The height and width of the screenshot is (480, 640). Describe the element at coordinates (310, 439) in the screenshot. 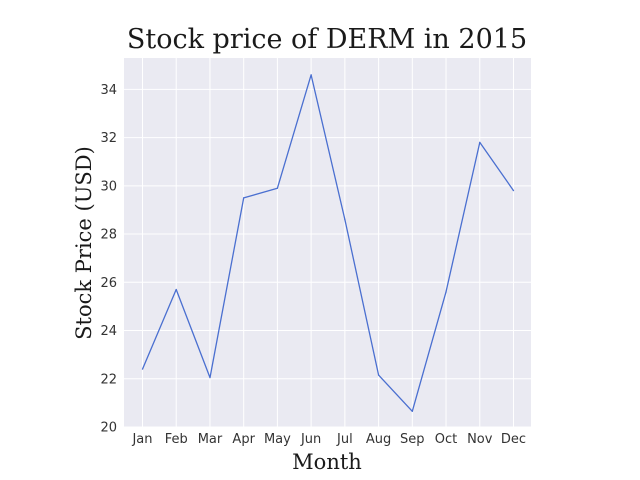

I see `x-tick-label: Jun` at that location.